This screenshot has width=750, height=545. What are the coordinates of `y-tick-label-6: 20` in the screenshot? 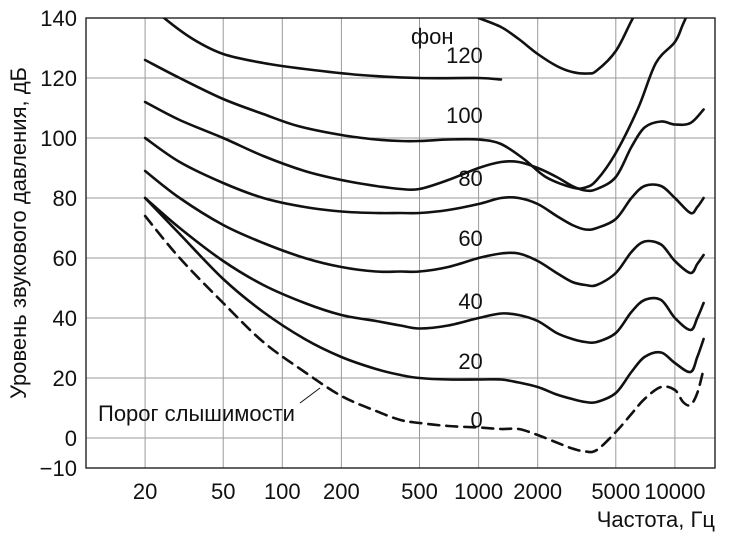 It's located at (65, 378).